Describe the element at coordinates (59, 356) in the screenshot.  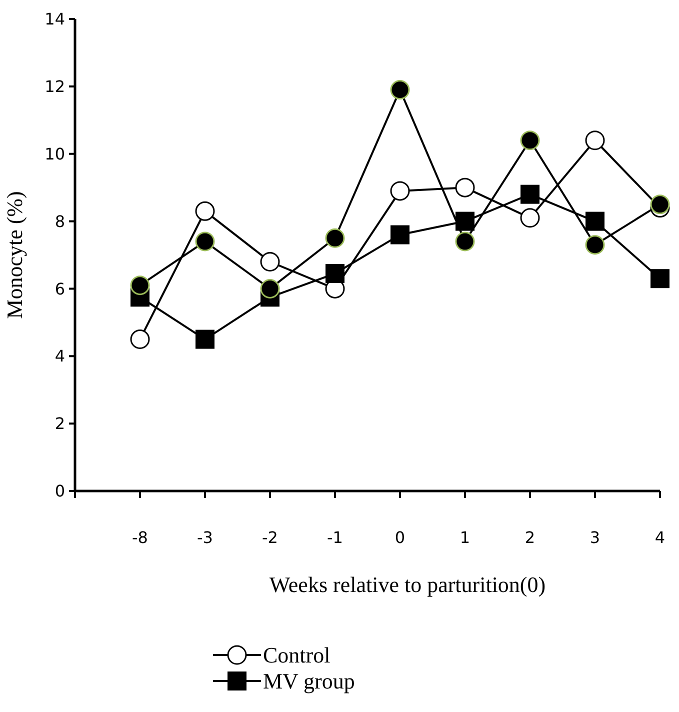
I see `y-tick-label: 4` at that location.